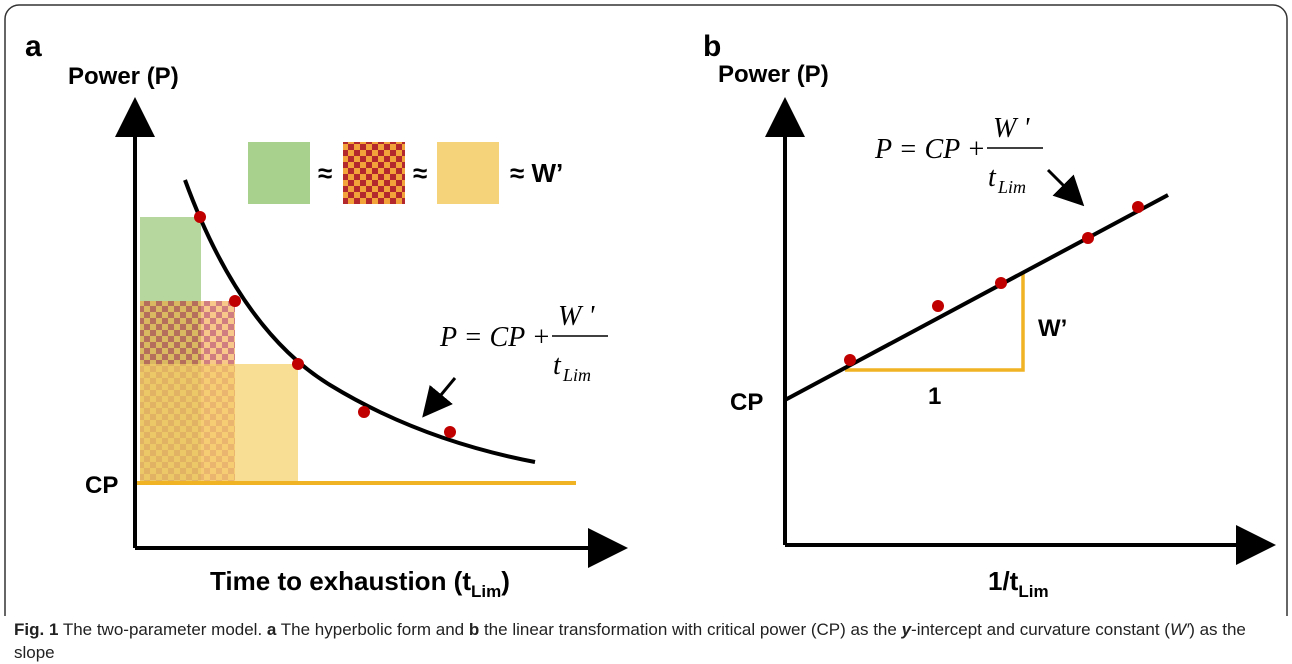 The image size is (1292, 664). What do you see at coordinates (162, 629) in the screenshot?
I see `caption-text: The two-parameter model.` at bounding box center [162, 629].